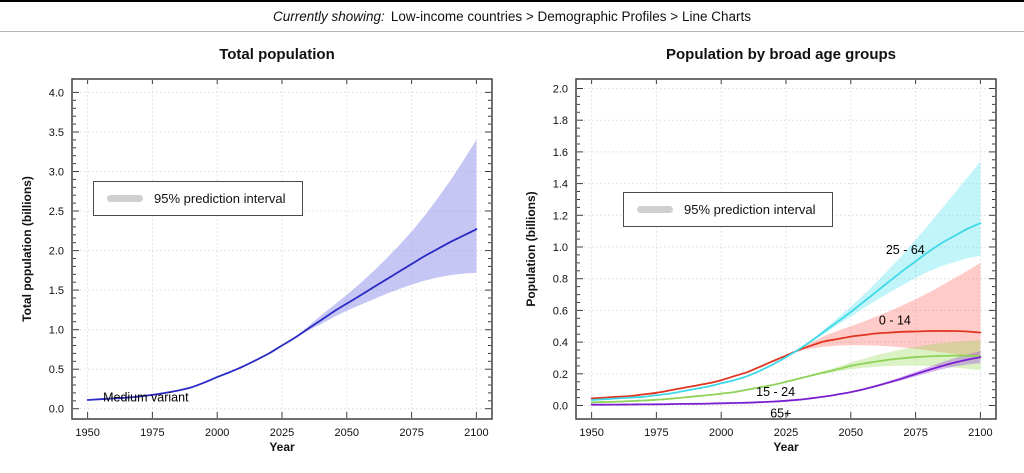 The height and width of the screenshot is (473, 1024). I want to click on svg-text: 1.4, so click(560, 185).